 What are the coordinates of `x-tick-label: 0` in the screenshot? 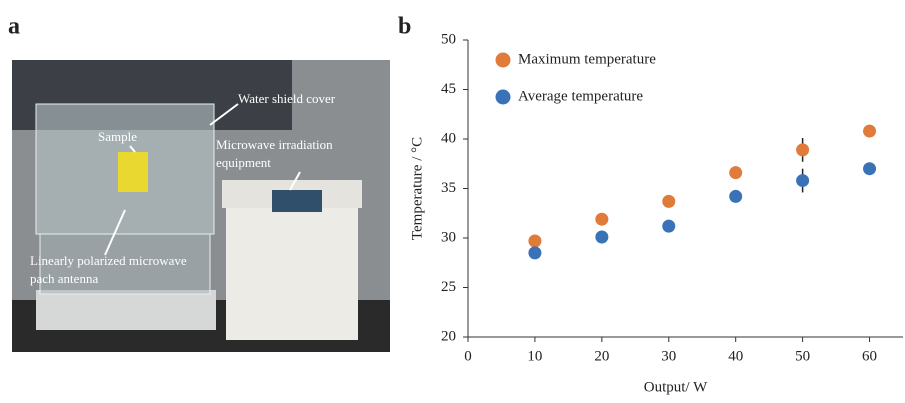 It's located at (468, 356).